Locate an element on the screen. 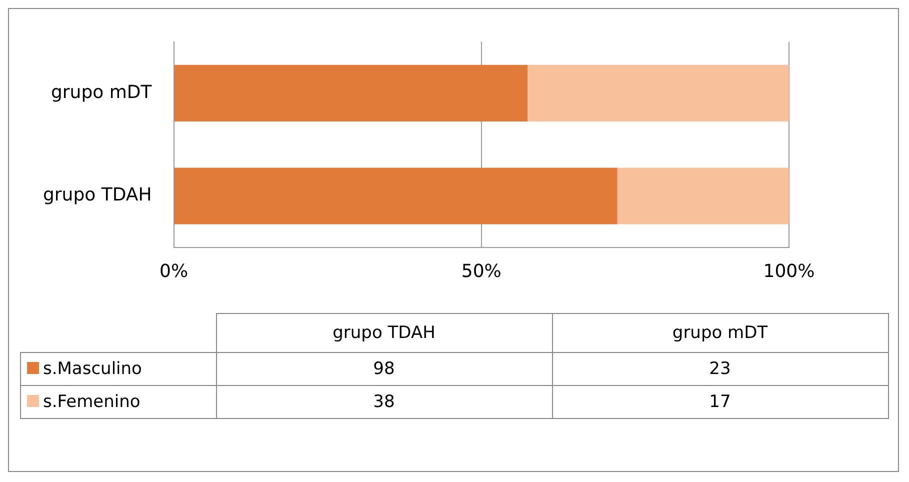 Image resolution: width=909 pixels, height=482 pixels. category-label: grupo TDAH is located at coordinates (384, 333).